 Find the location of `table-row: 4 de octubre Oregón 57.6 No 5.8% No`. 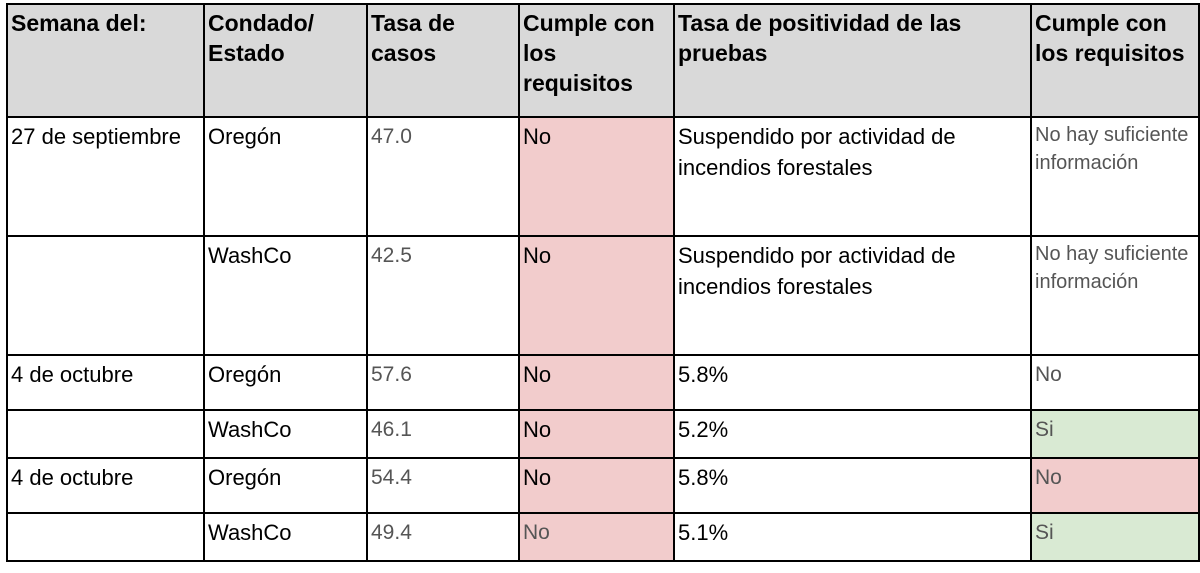

table-row: 4 de octubre Oregón 57.6 No 5.8% No is located at coordinates (603, 382).